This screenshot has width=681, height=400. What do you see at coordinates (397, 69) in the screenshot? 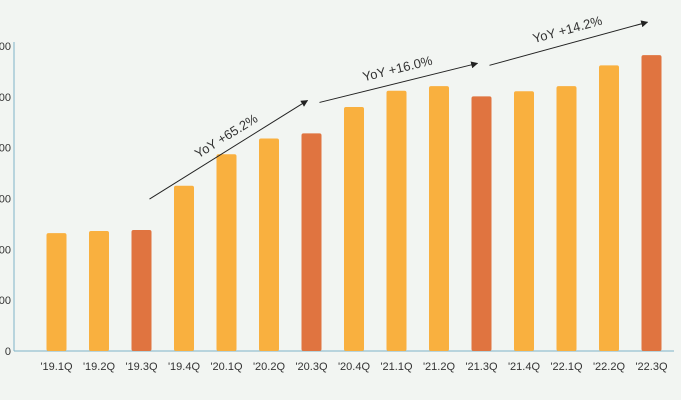
I see `yoy-label: YoY +16.0%` at bounding box center [397, 69].